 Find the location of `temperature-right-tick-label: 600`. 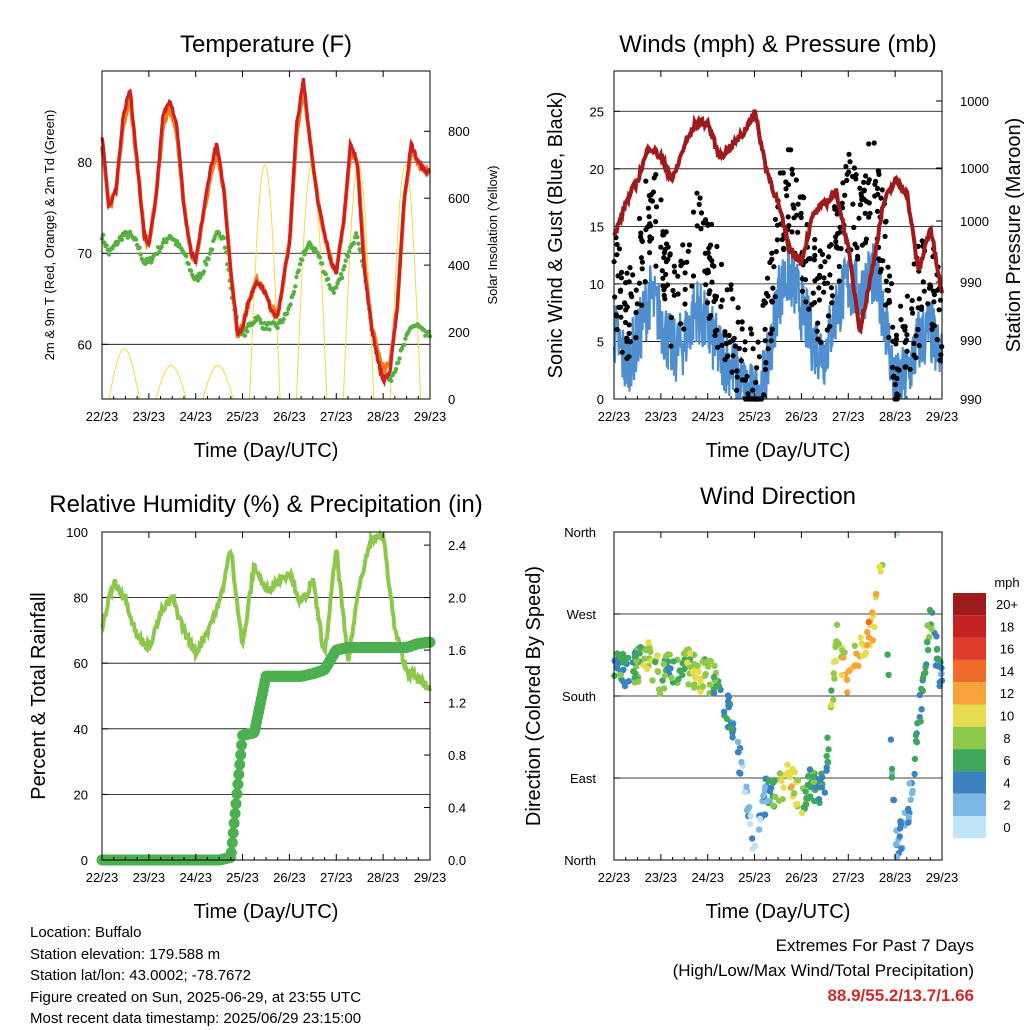

temperature-right-tick-label: 600 is located at coordinates (459, 198).